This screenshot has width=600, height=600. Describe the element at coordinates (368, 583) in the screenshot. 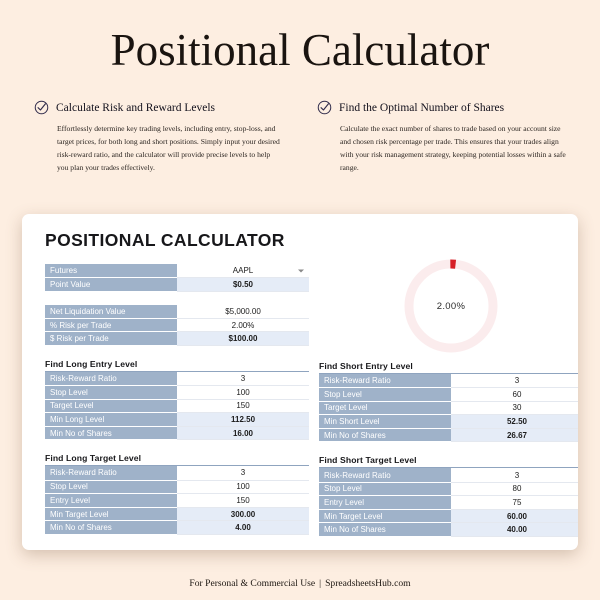

I see `footer-site-link: SpreadsheetsHub.com` at that location.